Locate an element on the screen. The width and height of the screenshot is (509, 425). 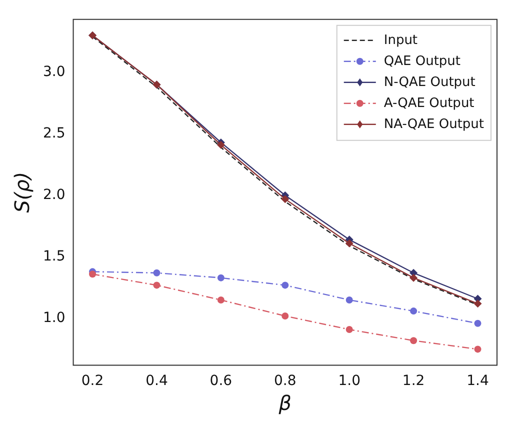
y-tick-label: 1.5 is located at coordinates (54, 256).